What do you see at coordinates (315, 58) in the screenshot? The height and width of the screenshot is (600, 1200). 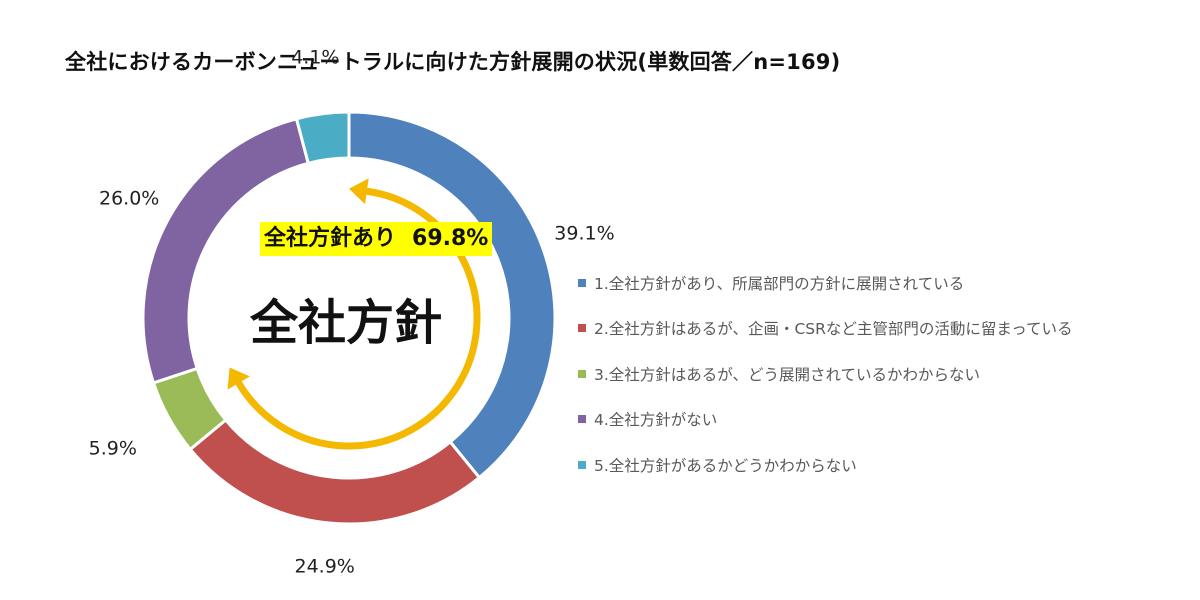 I see `pct-label-5: 4.1%` at bounding box center [315, 58].